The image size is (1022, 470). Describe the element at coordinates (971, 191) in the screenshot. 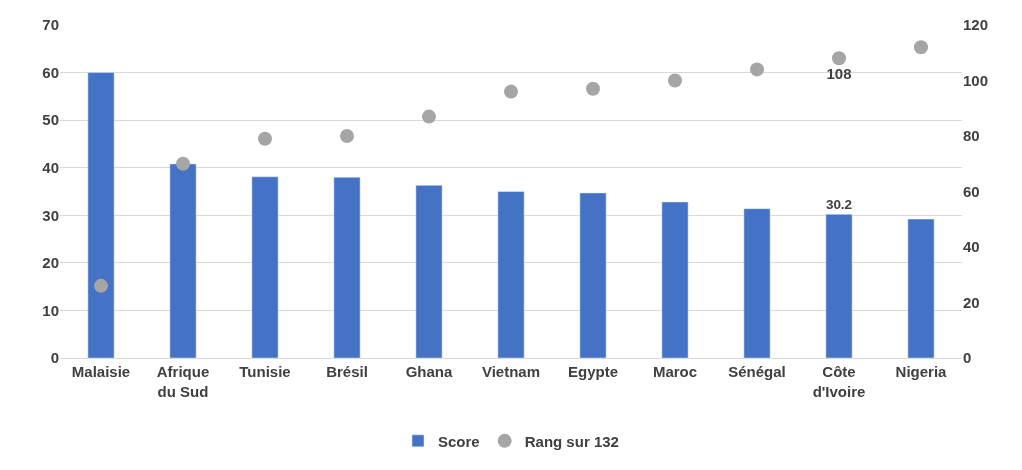

I see `y2-tick-label: 60` at that location.